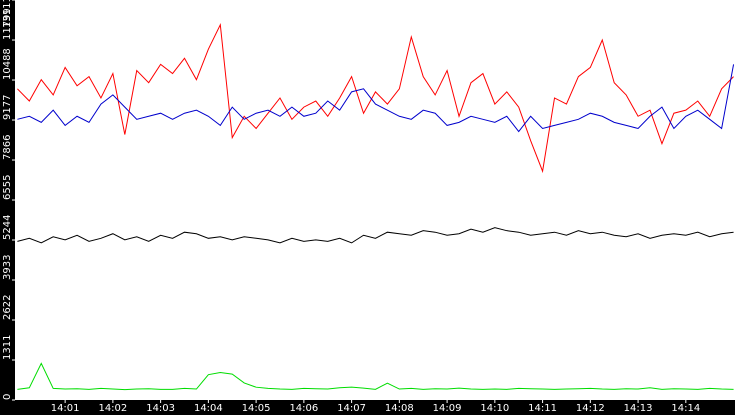 Image resolution: width=735 pixels, height=415 pixels. What do you see at coordinates (7, 227) in the screenshot?
I see `y-tick-label: 5244` at bounding box center [7, 227].